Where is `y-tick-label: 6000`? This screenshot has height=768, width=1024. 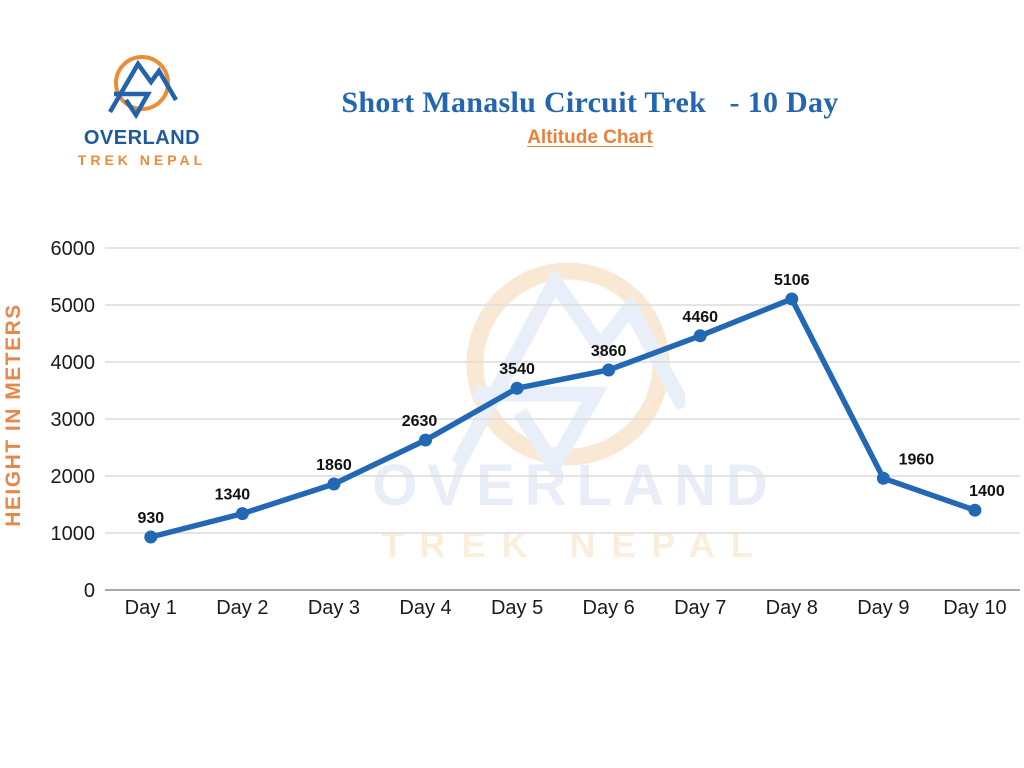 y-tick-label: 6000 is located at coordinates (73, 249).